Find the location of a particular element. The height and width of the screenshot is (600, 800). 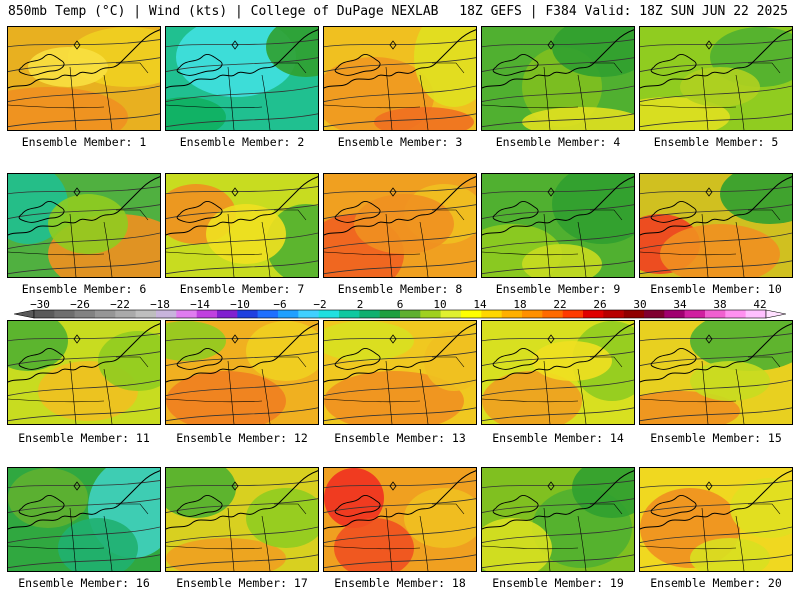

colorbar-tick-label: 18 is located at coordinates (519, 305).